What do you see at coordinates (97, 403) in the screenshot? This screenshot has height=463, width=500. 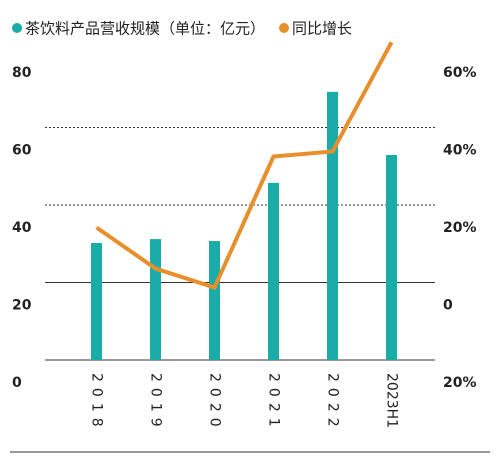 I see `x-tick-label: 2018` at bounding box center [97, 403].